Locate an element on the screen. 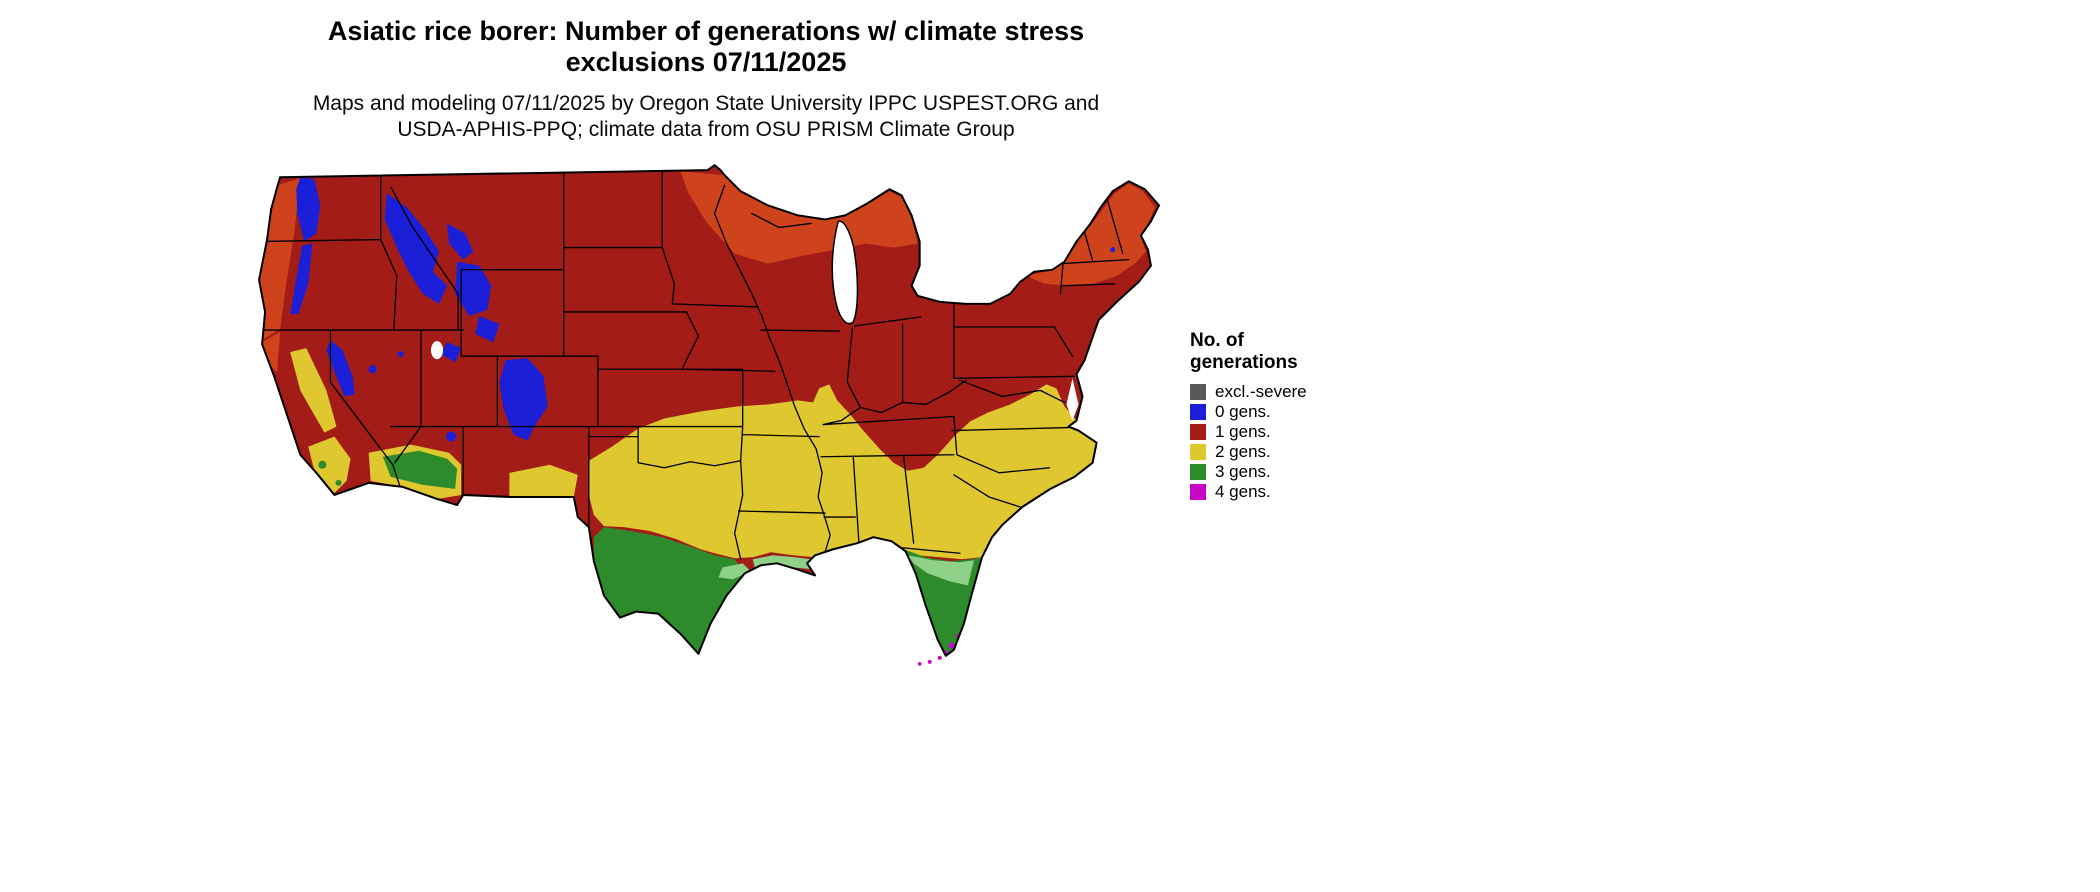 The height and width of the screenshot is (892, 2100). legend-label-4-gens: 4 gens. is located at coordinates (1243, 491).